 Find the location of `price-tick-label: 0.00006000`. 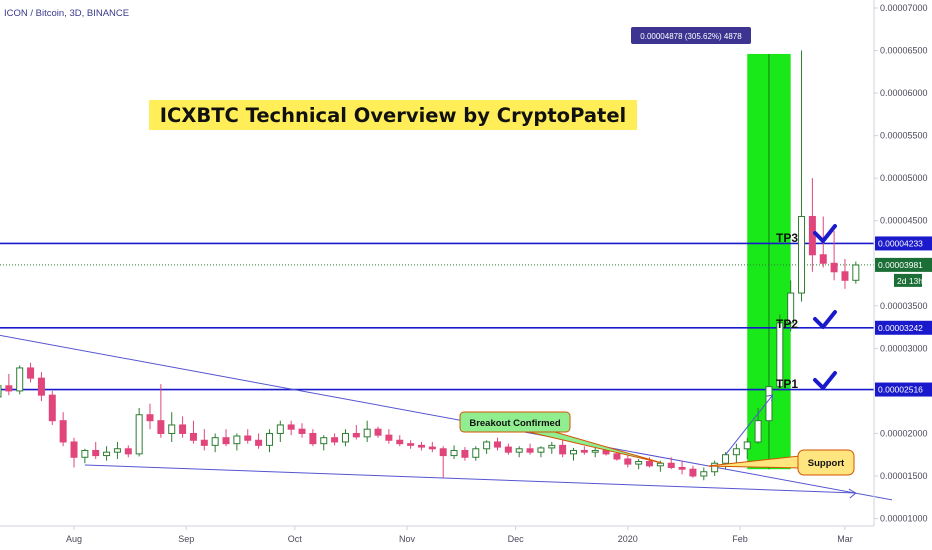

price-tick-label: 0.00006000 is located at coordinates (904, 93).